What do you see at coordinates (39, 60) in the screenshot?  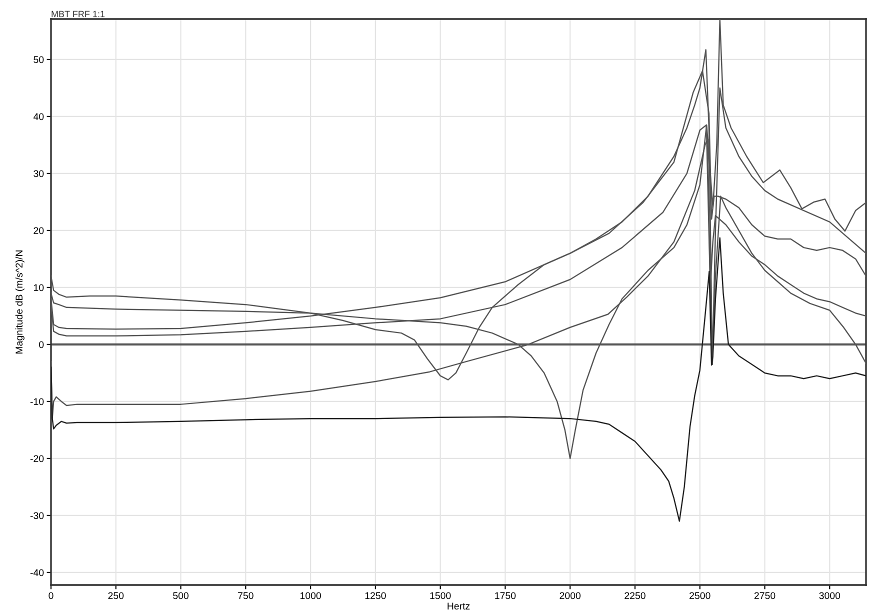 I see `y-tick-label: 50` at bounding box center [39, 60].